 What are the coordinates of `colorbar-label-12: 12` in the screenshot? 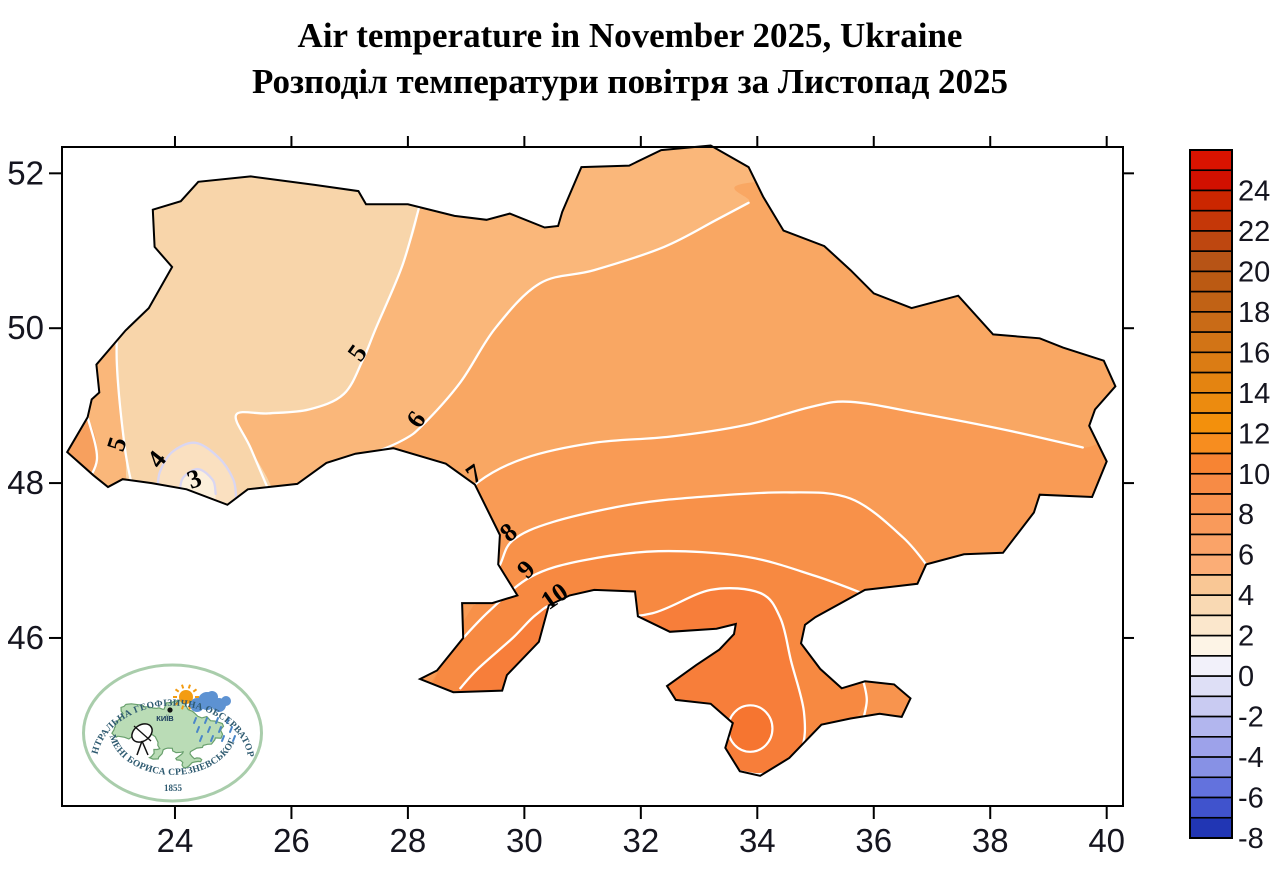 It's located at (1254, 434).